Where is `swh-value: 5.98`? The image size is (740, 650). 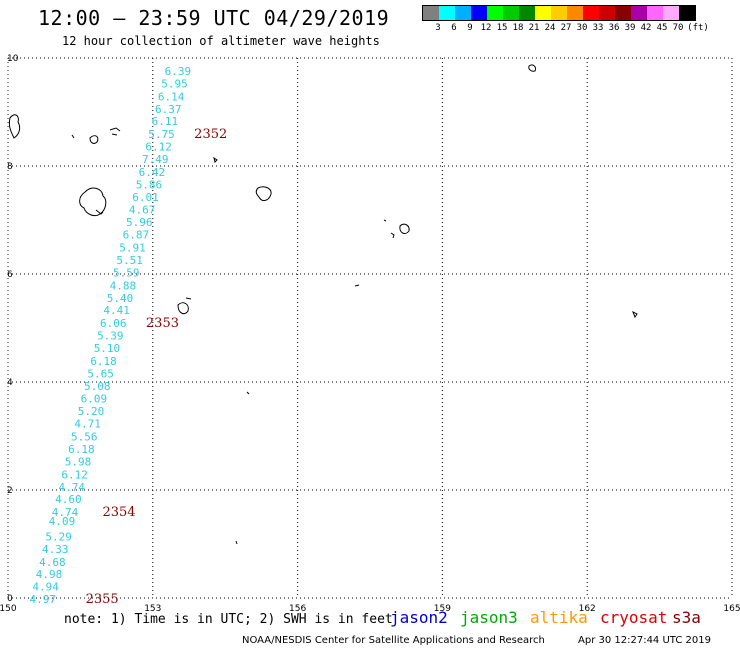 swh-value: 5.98 is located at coordinates (78, 461).